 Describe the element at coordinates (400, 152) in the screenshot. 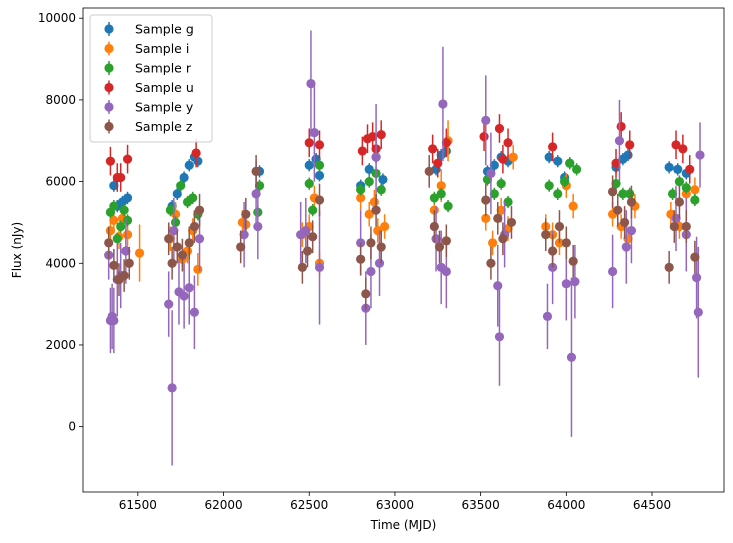

I see `series-sample-u` at that location.